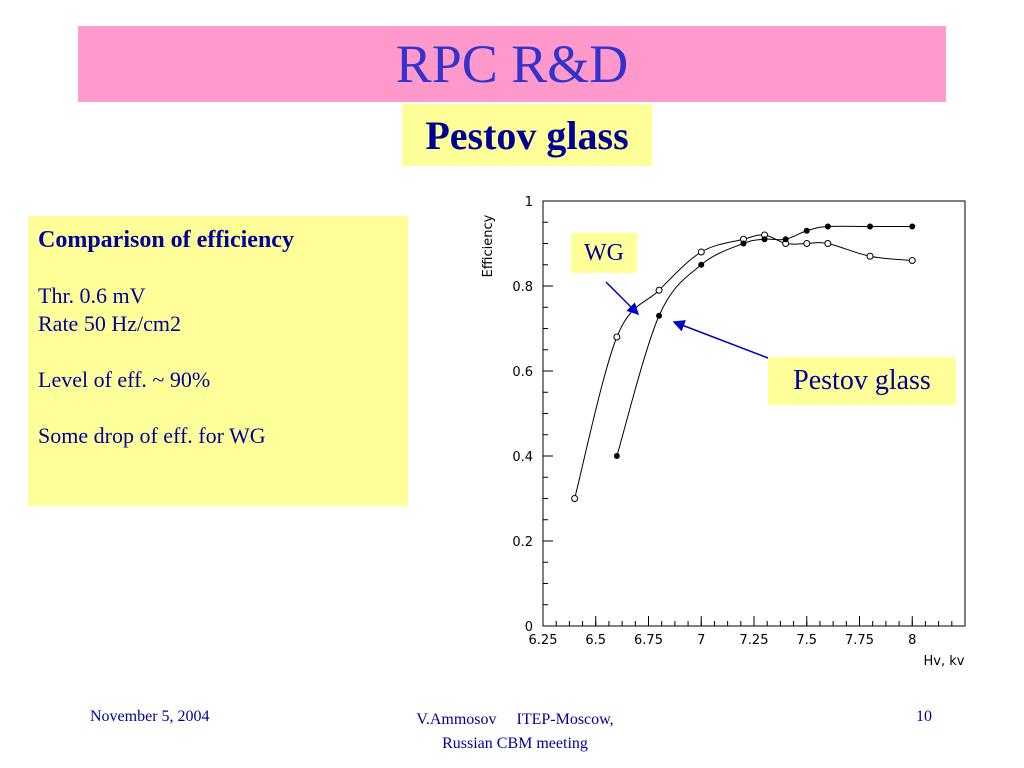  Describe the element at coordinates (515, 719) in the screenshot. I see `footer-author: V.Ammosov ITEP-Moscow,` at that location.